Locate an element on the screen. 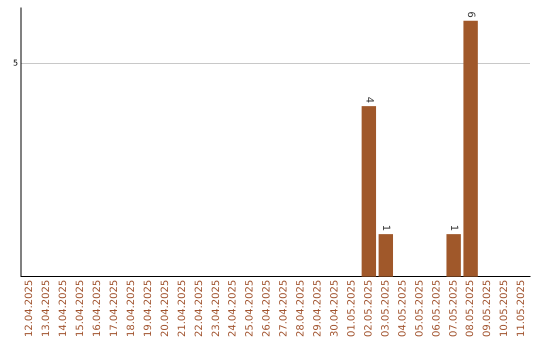 This screenshot has width=540, height=340. x-tick-label: 14.04.2025 is located at coordinates (64, 309).